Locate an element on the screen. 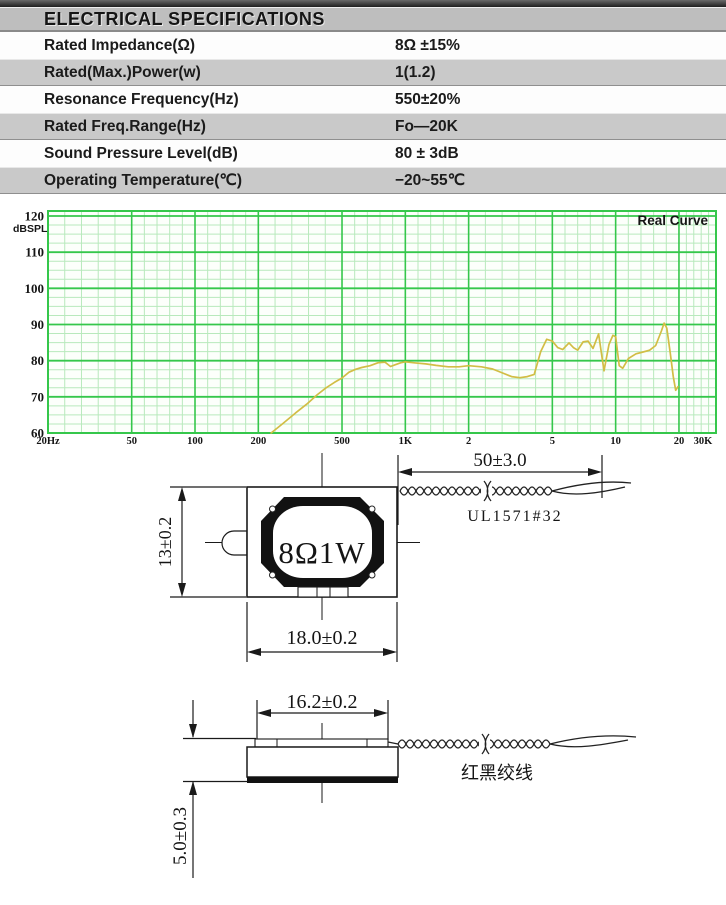 The height and width of the screenshot is (905, 726). terminal-tab is located at coordinates (234, 543).